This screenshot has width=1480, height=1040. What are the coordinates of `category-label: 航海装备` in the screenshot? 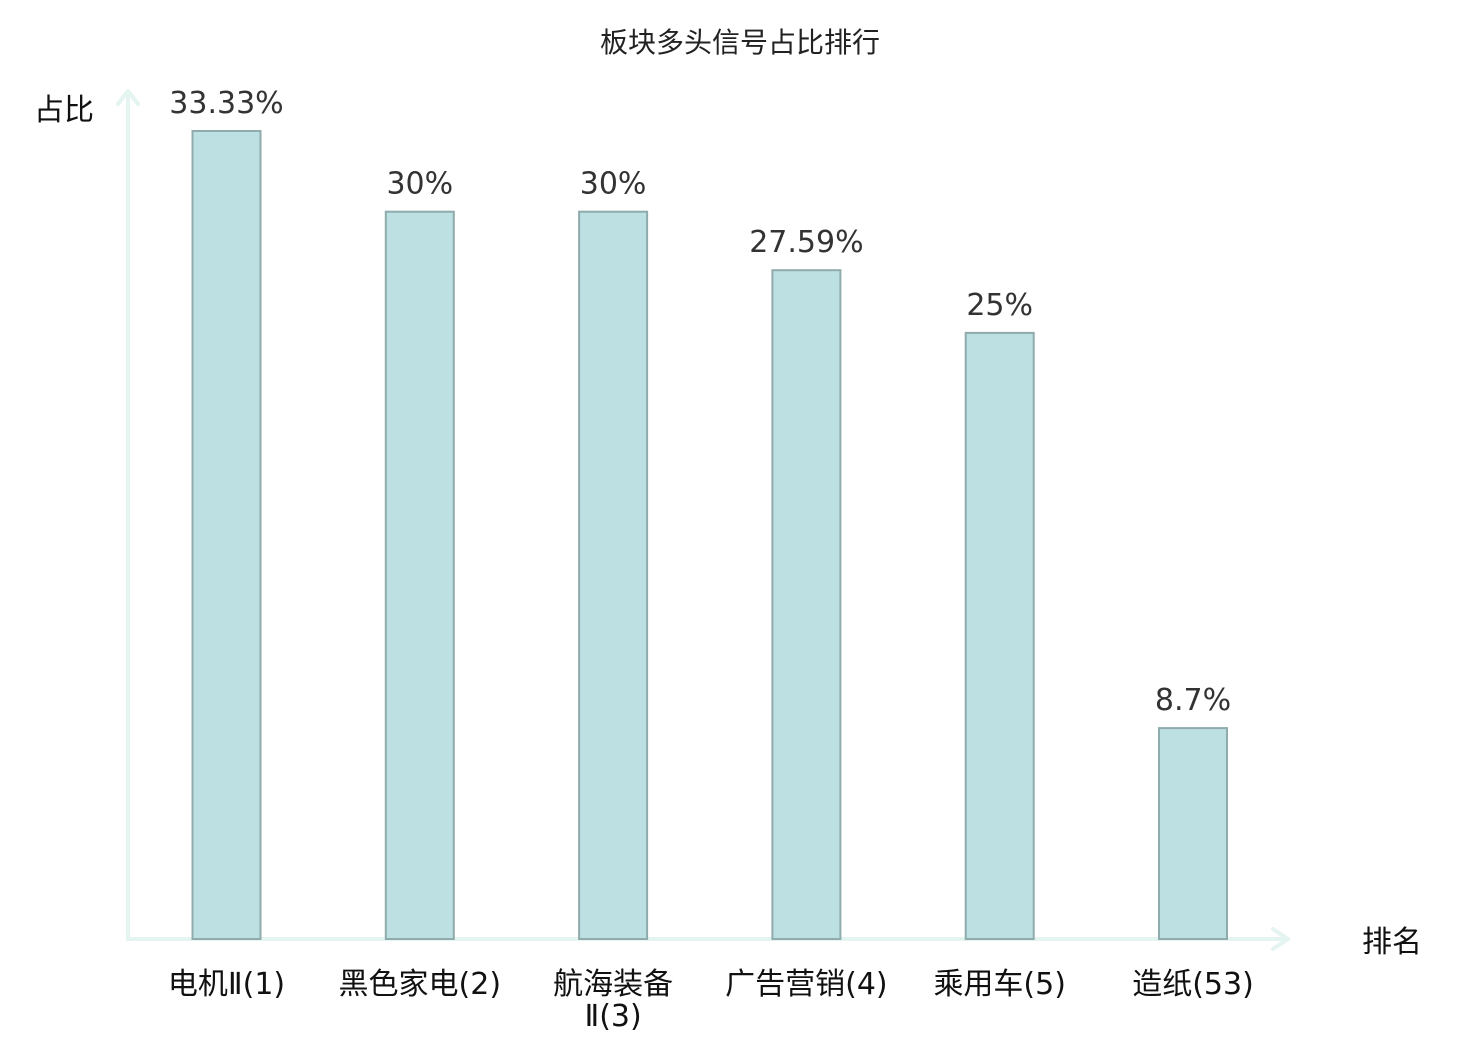 It's located at (613, 984).